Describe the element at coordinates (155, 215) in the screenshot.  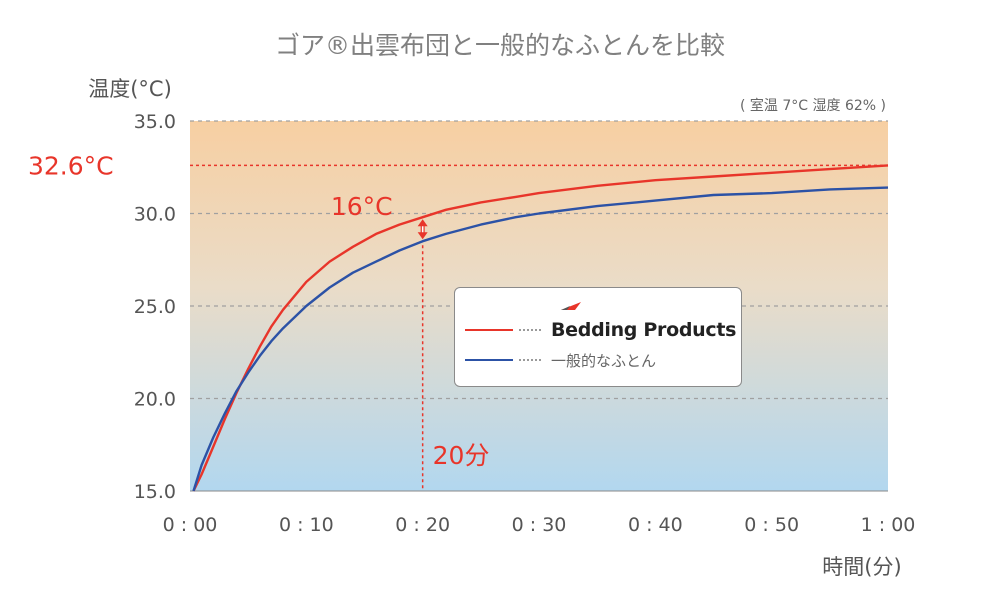
I see `y-tick-label: 30.0` at that location.